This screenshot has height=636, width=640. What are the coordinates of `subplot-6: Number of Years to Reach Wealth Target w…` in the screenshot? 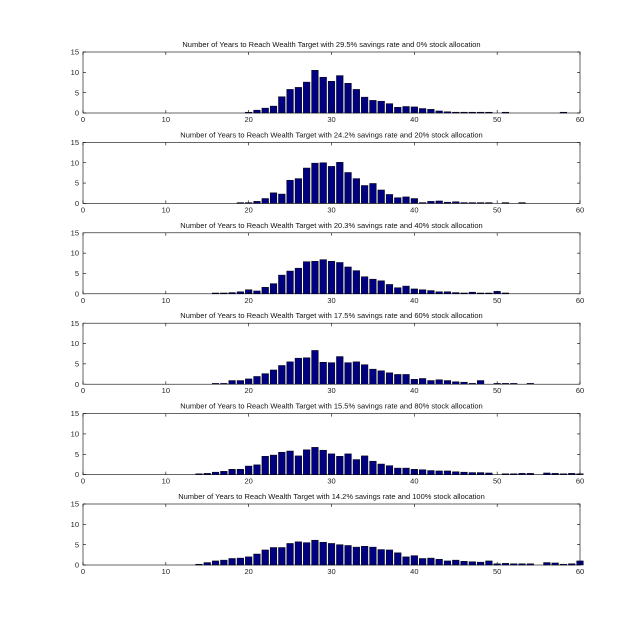 It's located at (328, 534).